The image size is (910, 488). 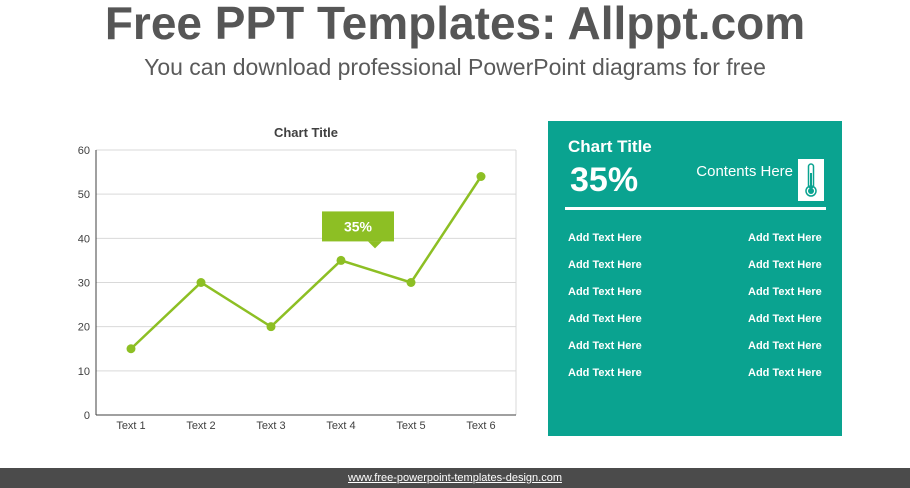 What do you see at coordinates (455, 24) in the screenshot?
I see `page-title: Free PPT Templates: Allppt.com` at bounding box center [455, 24].